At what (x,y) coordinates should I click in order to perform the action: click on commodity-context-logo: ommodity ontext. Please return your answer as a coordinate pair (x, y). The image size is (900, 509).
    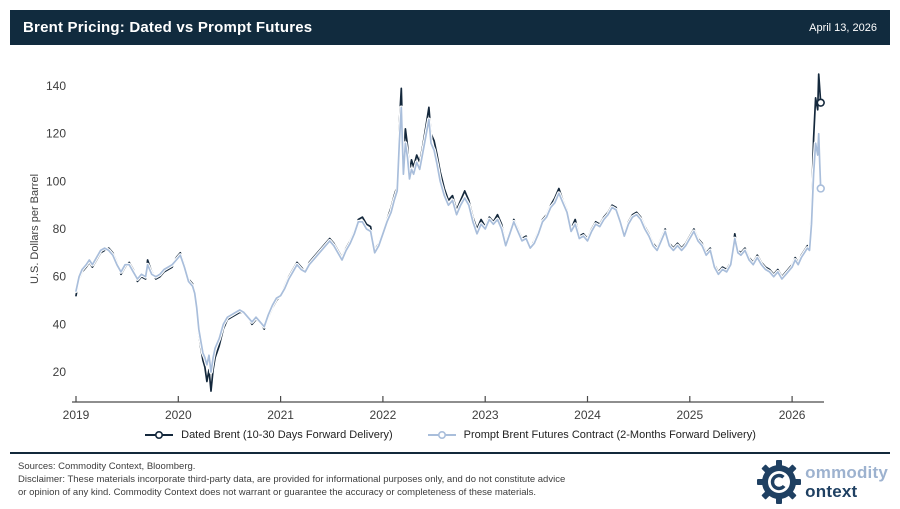
    Looking at the image, I should click on (821, 482).